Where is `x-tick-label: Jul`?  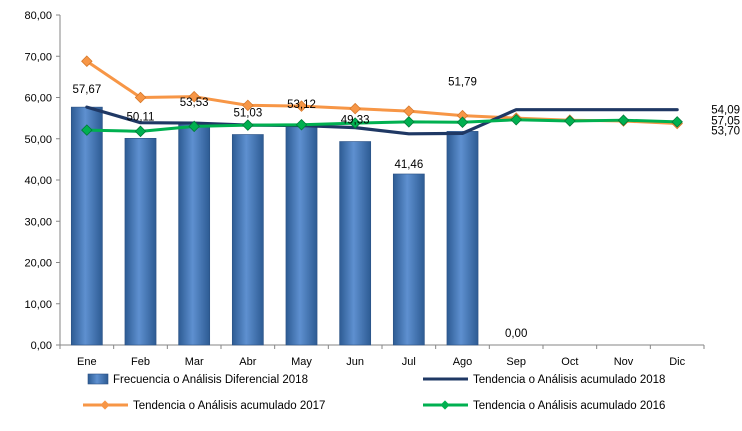 x-tick-label: Jul is located at coordinates (409, 362).